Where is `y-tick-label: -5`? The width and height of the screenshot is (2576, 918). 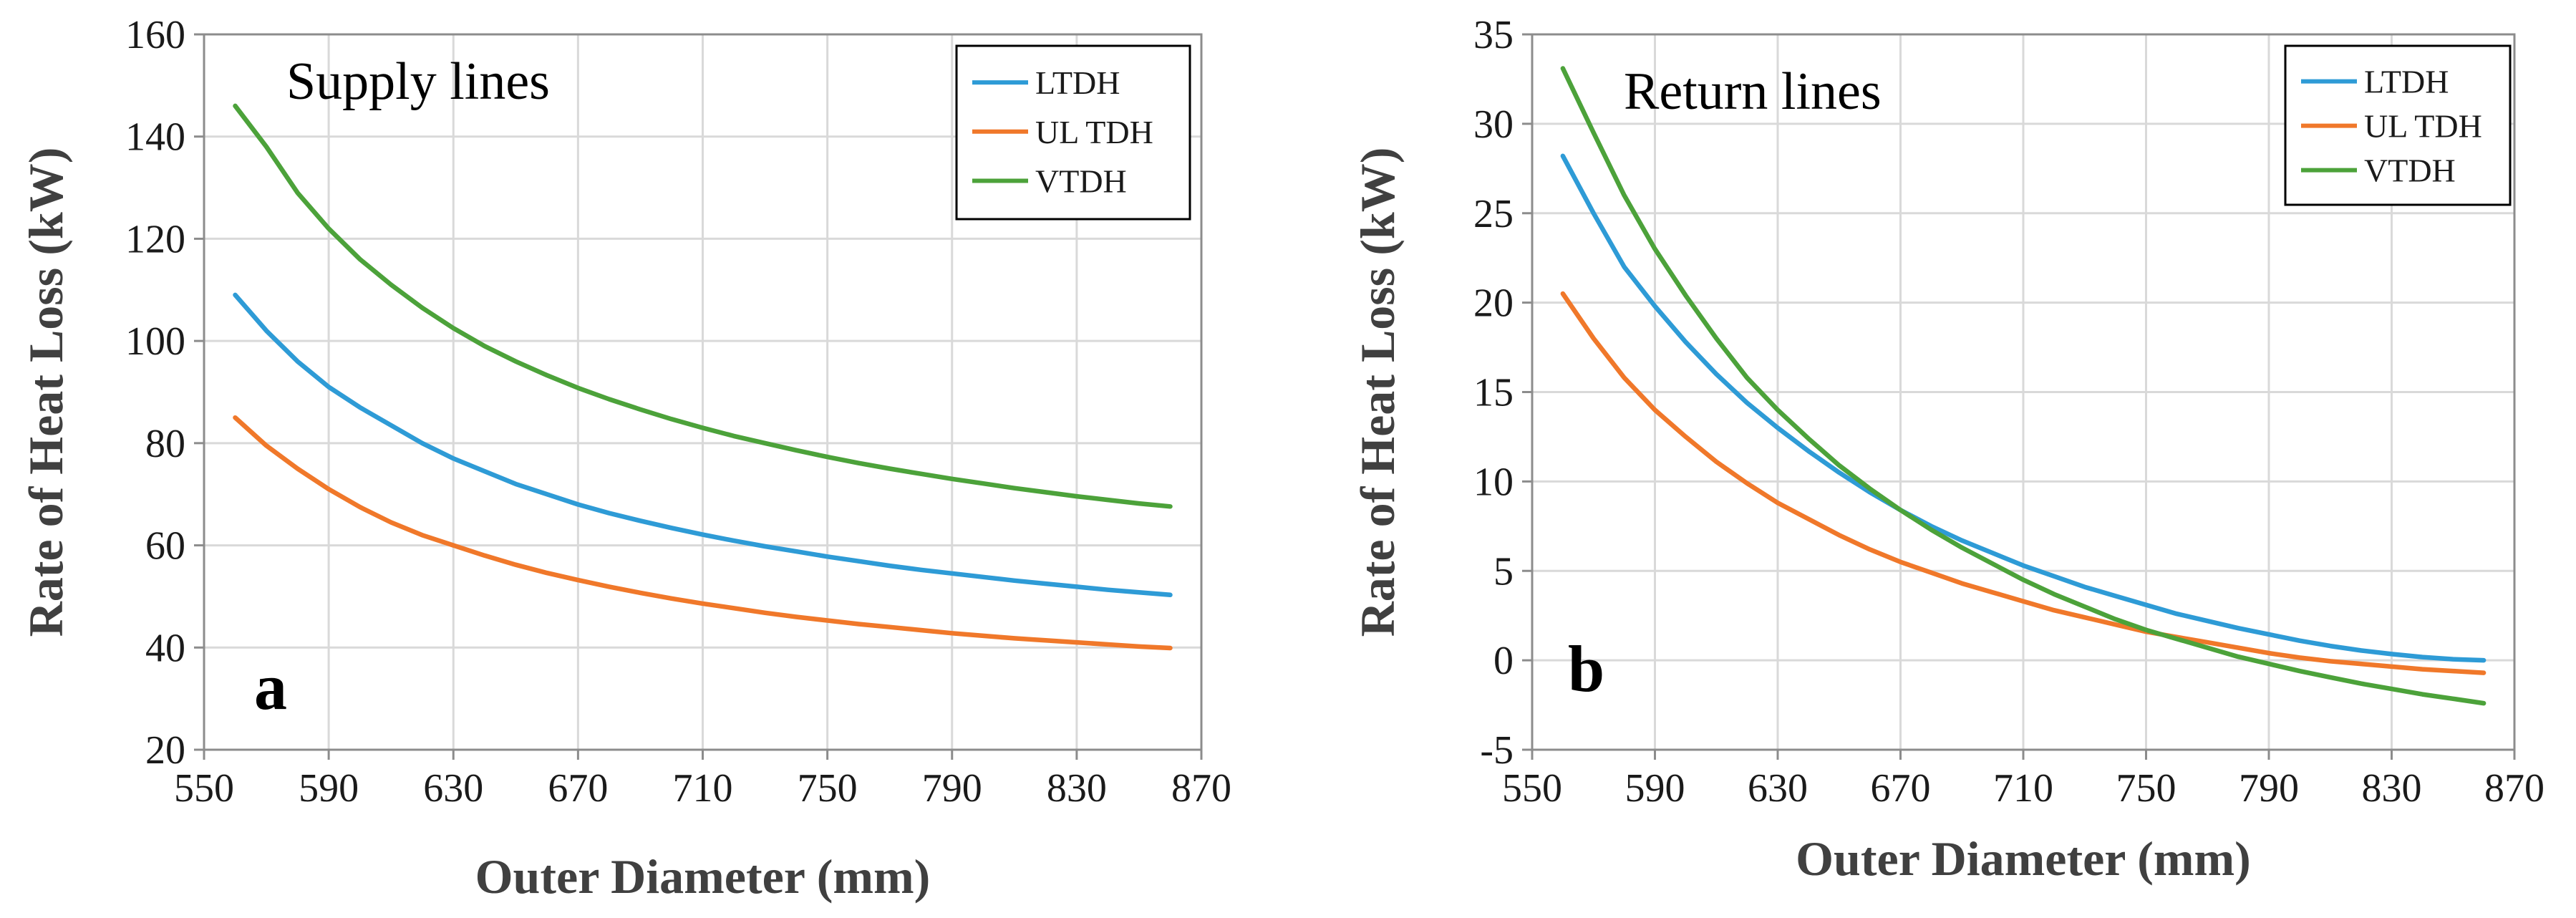 y-tick-label: -5 is located at coordinates (1497, 750).